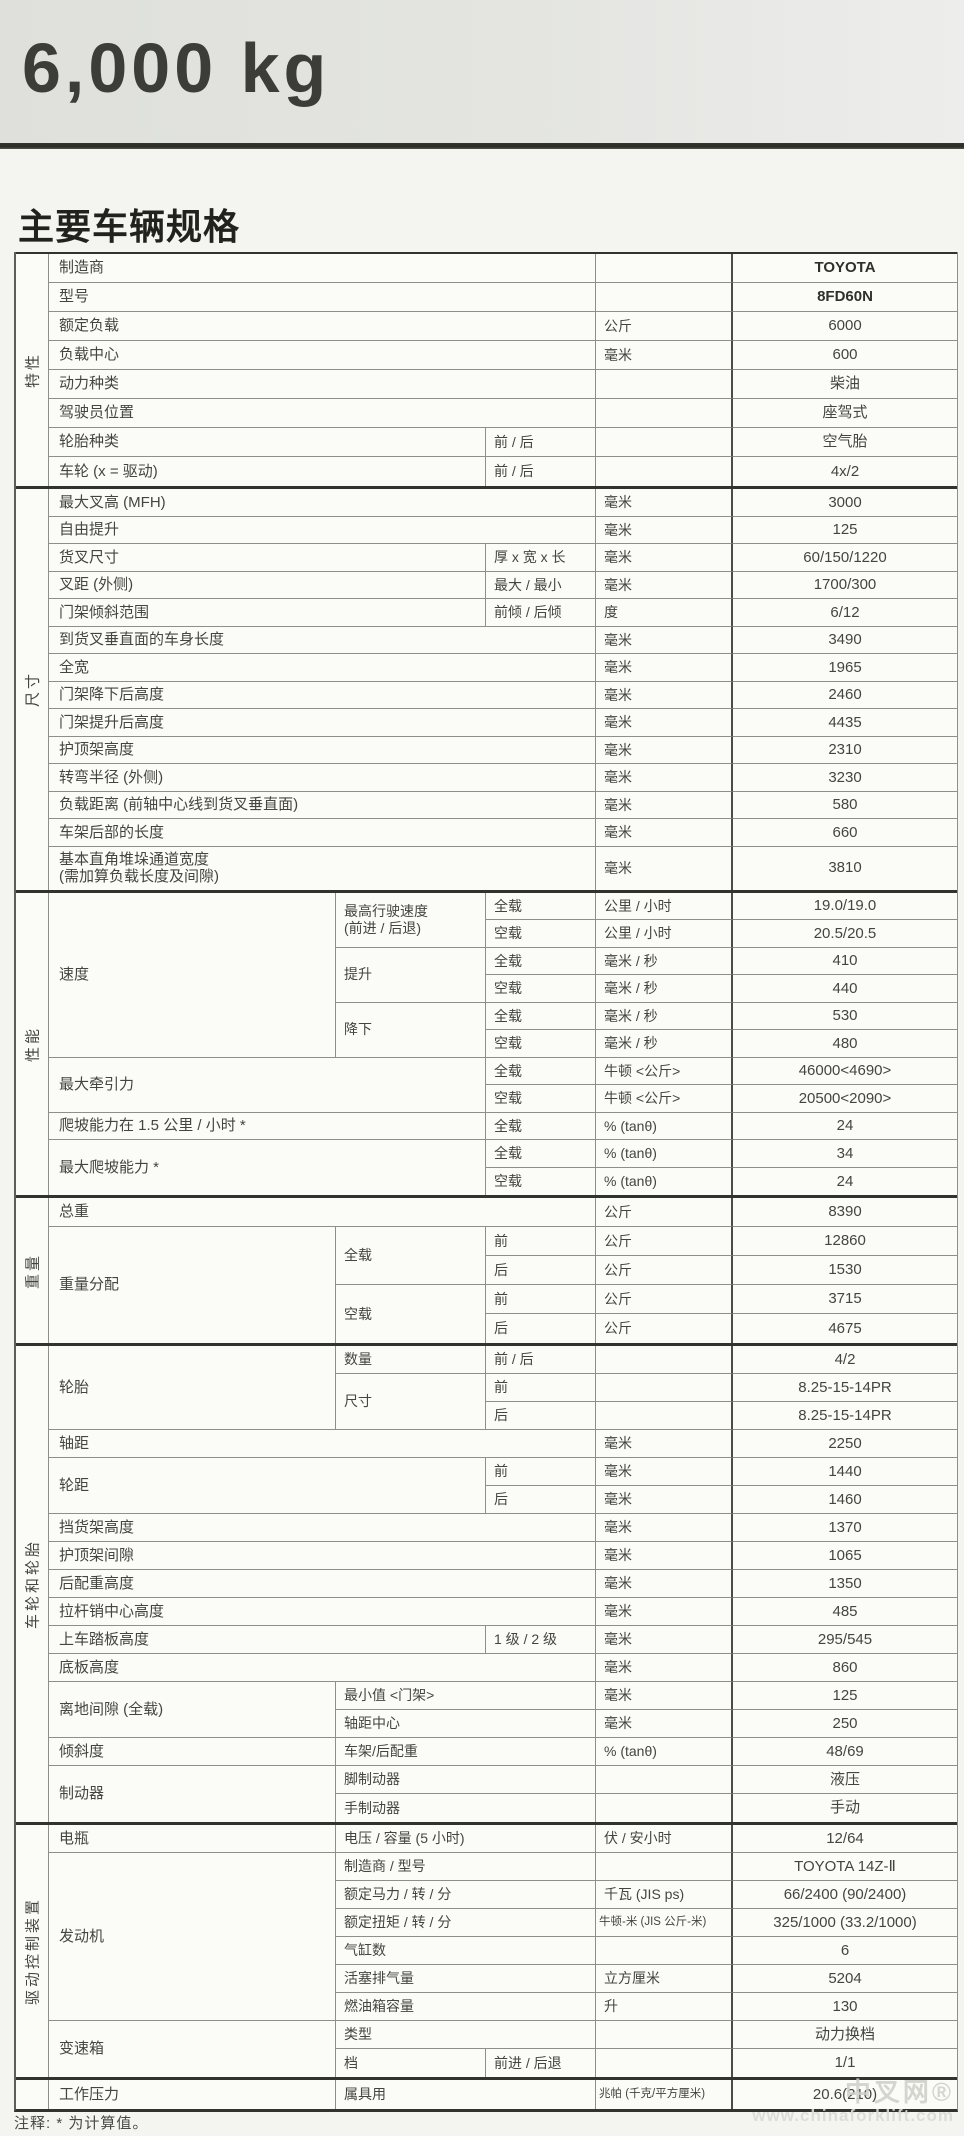 The width and height of the screenshot is (964, 2136). I want to click on spec-value-cell: 130, so click(845, 2007).